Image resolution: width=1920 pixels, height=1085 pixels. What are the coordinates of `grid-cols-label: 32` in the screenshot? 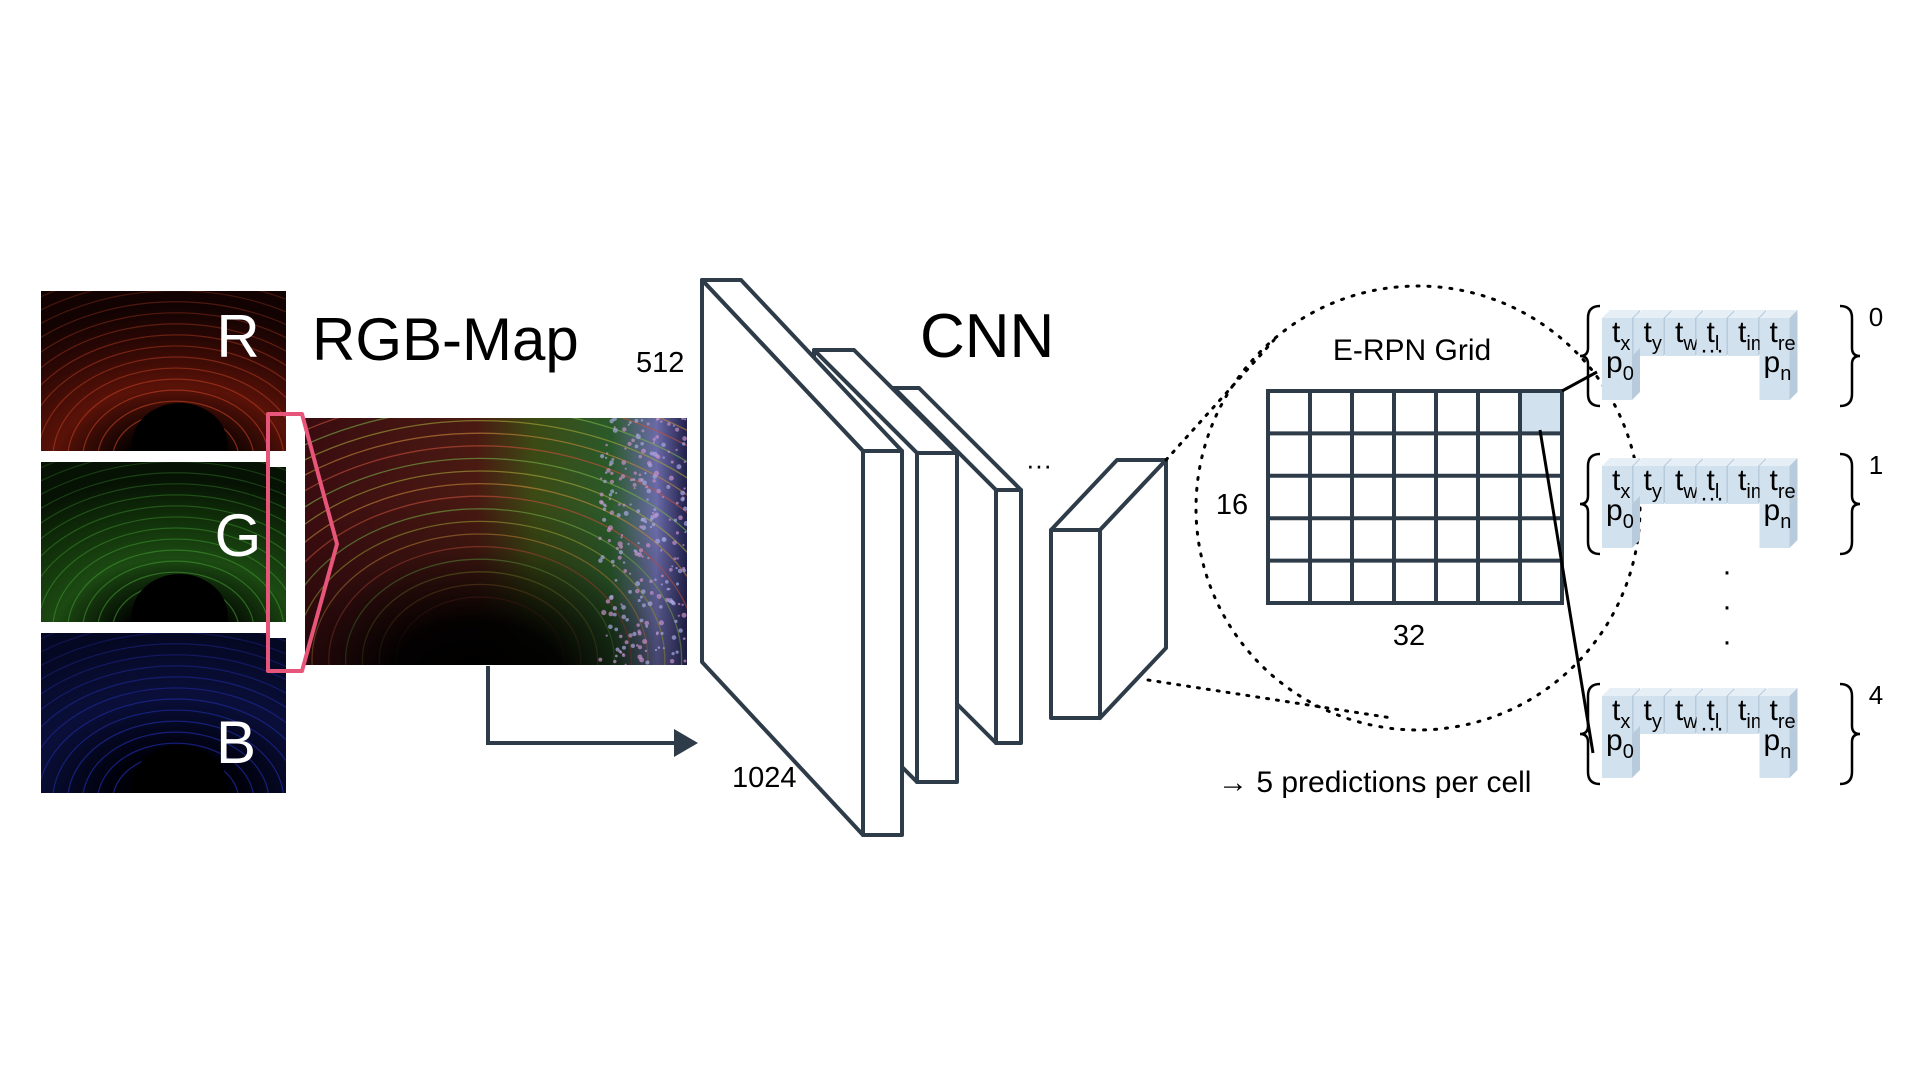 It's located at (1409, 636).